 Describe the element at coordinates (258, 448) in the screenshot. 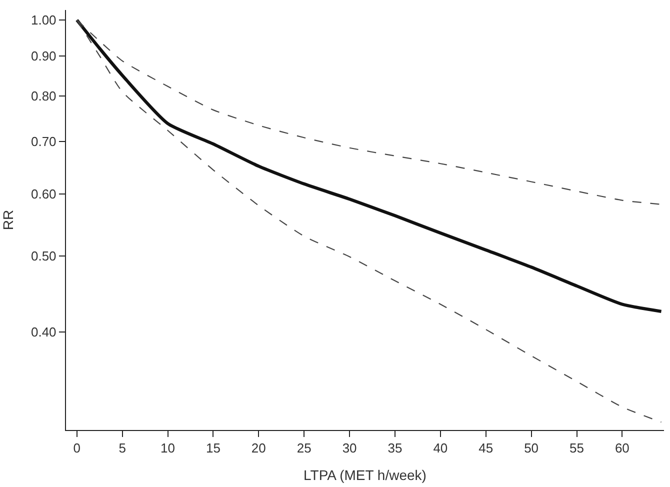

I see `x-tick-label: 20` at that location.